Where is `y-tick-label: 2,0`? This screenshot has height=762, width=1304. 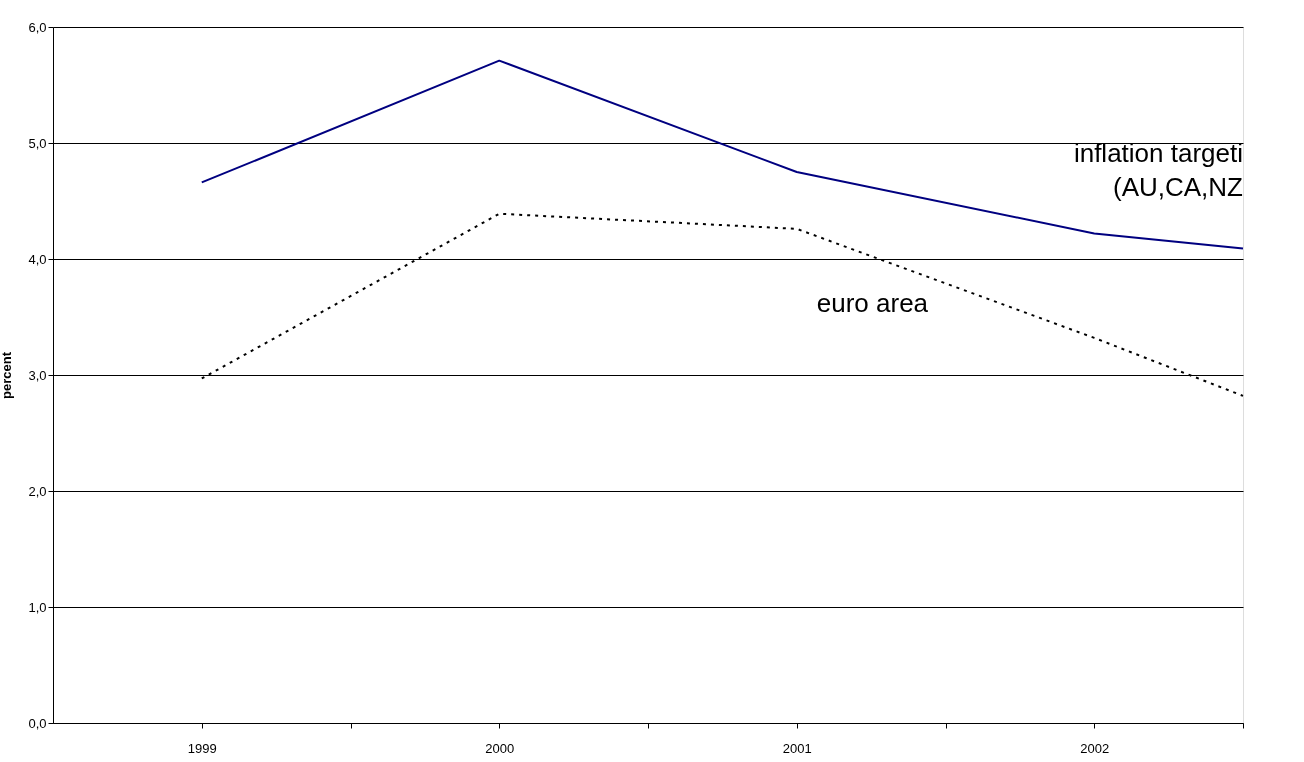
y-tick-label: 2,0 is located at coordinates (37, 491).